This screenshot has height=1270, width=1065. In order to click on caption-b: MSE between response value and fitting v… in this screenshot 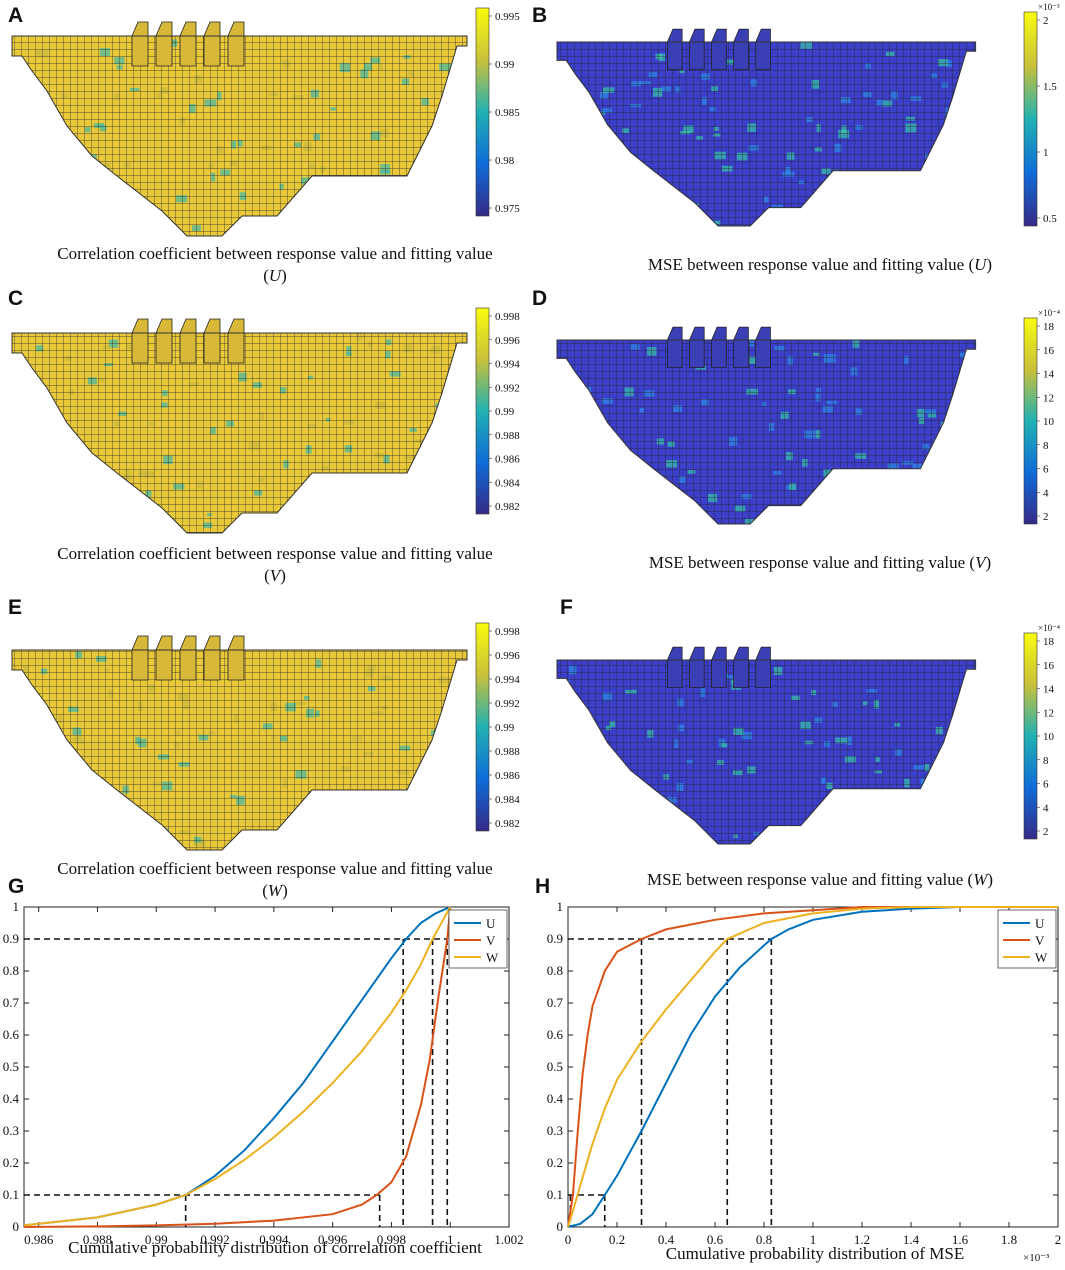, I will do `click(820, 264)`.